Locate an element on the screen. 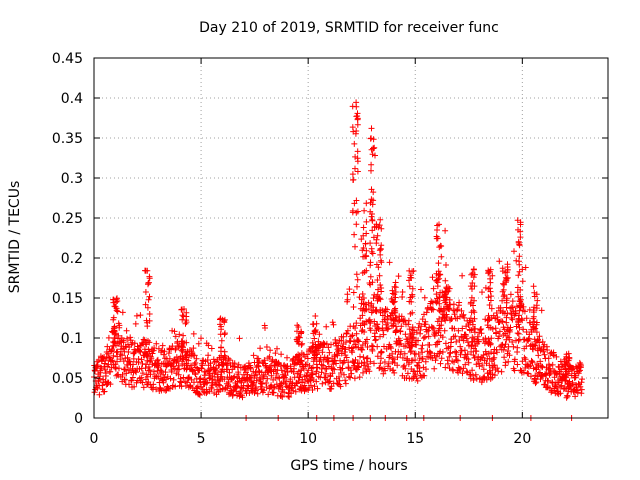  y-tick-label: 0.25 is located at coordinates (67, 219).